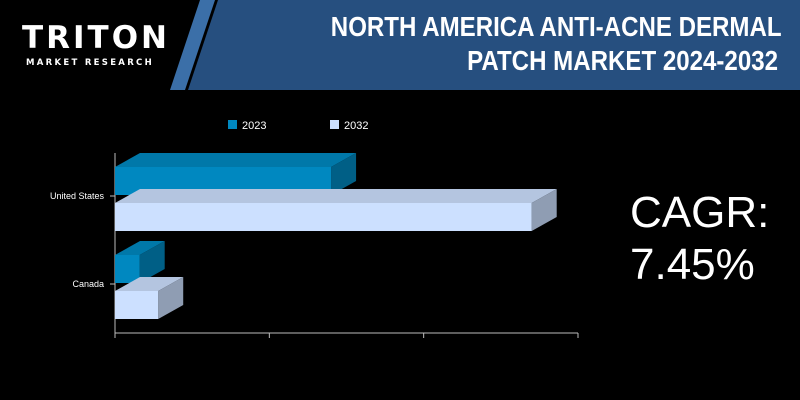 This screenshot has height=400, width=800. Describe the element at coordinates (700, 212) in the screenshot. I see `cagr-label: CAGR:` at that location.